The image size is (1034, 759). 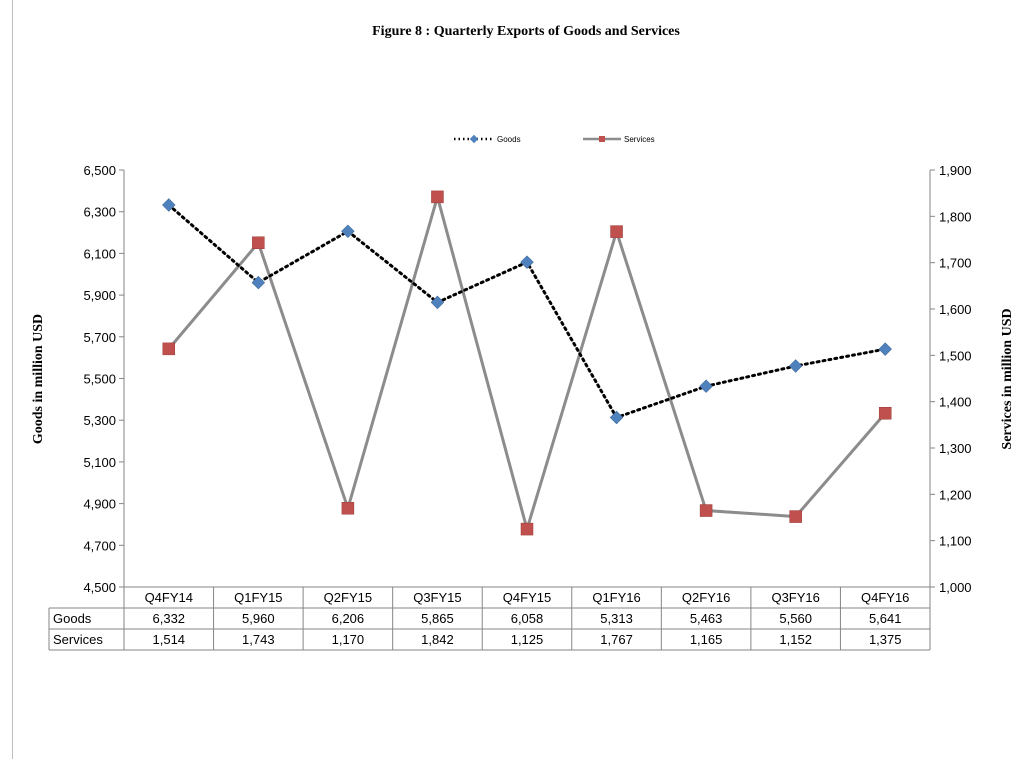 What do you see at coordinates (955, 494) in the screenshot?
I see `y-right-tick-label: 1,200` at bounding box center [955, 494].